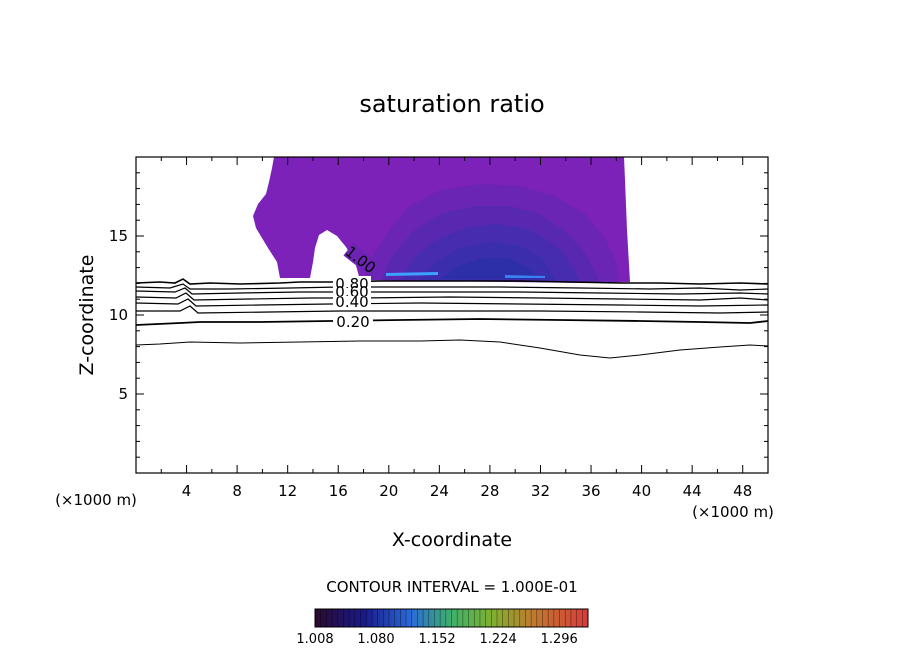 This screenshot has height=654, width=904. What do you see at coordinates (692, 491) in the screenshot?
I see `x-tick-label: 44` at bounding box center [692, 491].